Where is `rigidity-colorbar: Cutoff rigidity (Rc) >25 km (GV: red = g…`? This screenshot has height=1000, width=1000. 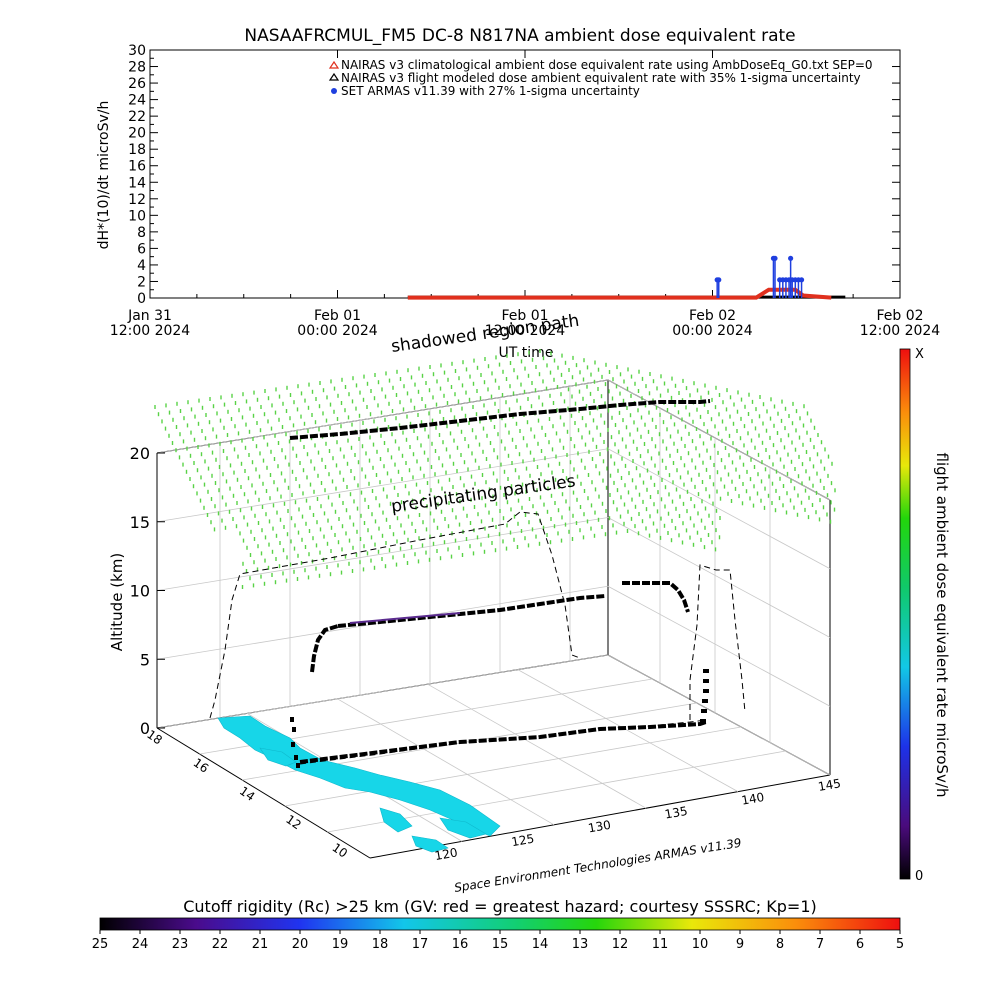 rigidity-colorbar: Cutoff rigidity (Rc) >25 km (GV: red = g… is located at coordinates (498, 924).